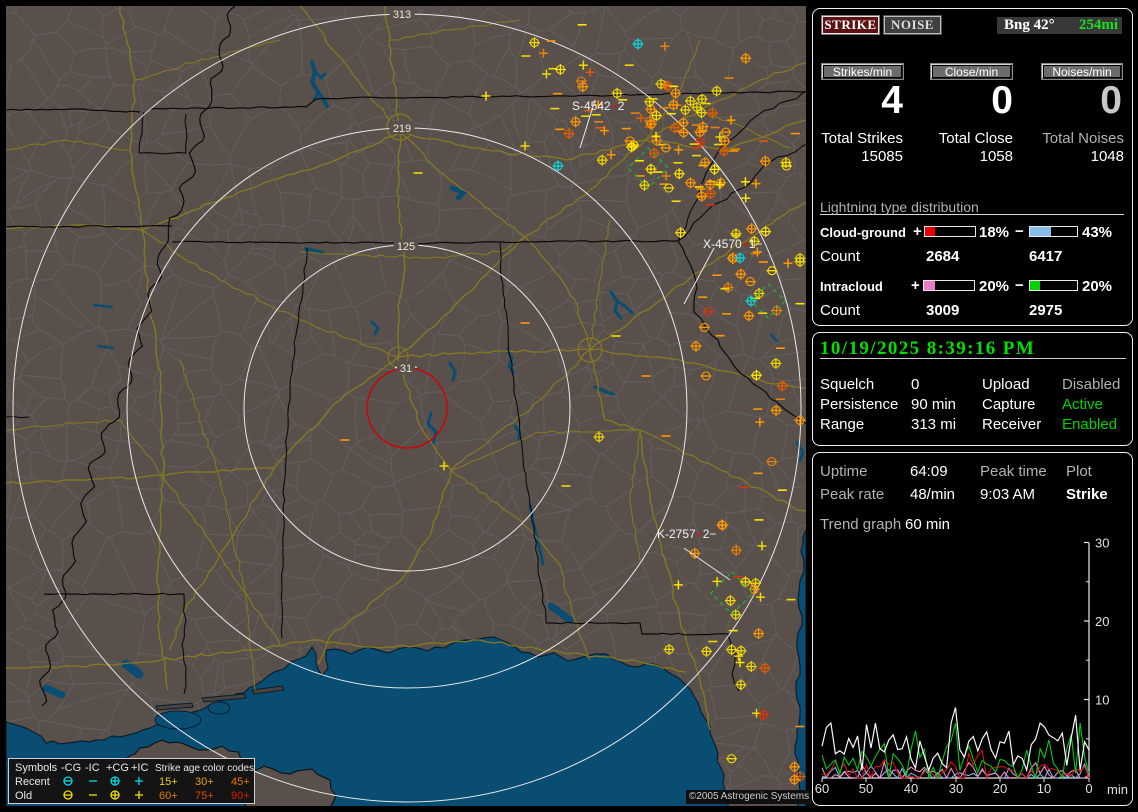 The image size is (1138, 812). I want to click on svg-text: 45+, so click(240, 782).